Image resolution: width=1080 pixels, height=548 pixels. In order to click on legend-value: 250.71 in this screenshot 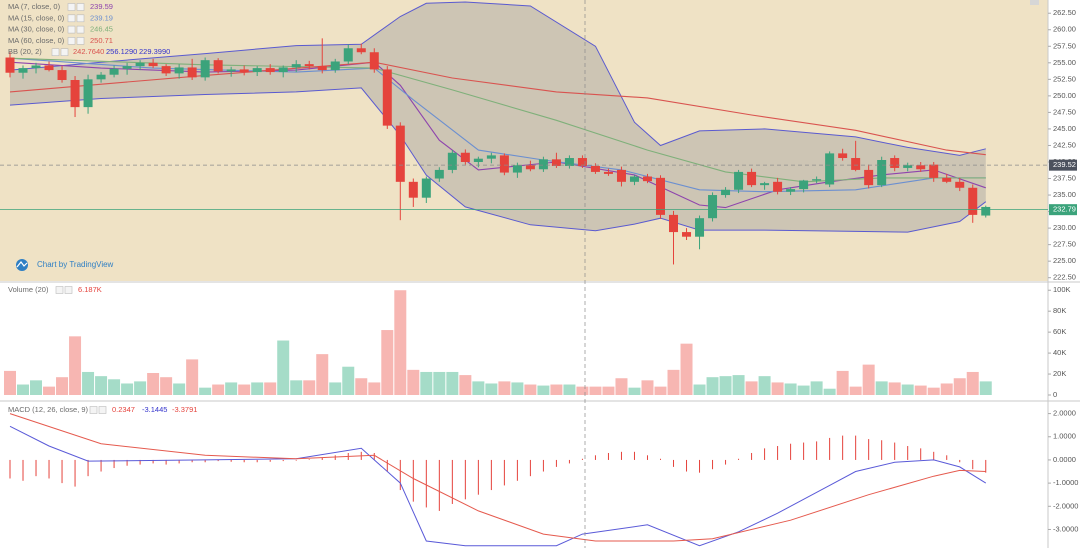, I will do `click(101, 40)`.